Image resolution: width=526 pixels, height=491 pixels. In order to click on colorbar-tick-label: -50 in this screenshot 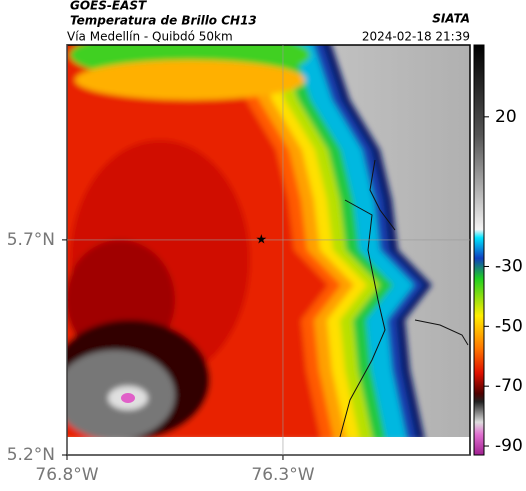, I will do `click(509, 326)`.